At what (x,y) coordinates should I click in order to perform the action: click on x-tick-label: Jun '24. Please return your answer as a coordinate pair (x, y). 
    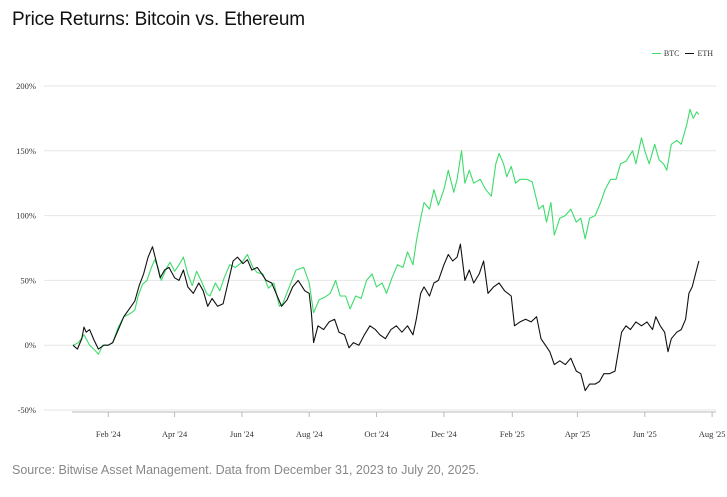
    Looking at the image, I should click on (242, 434).